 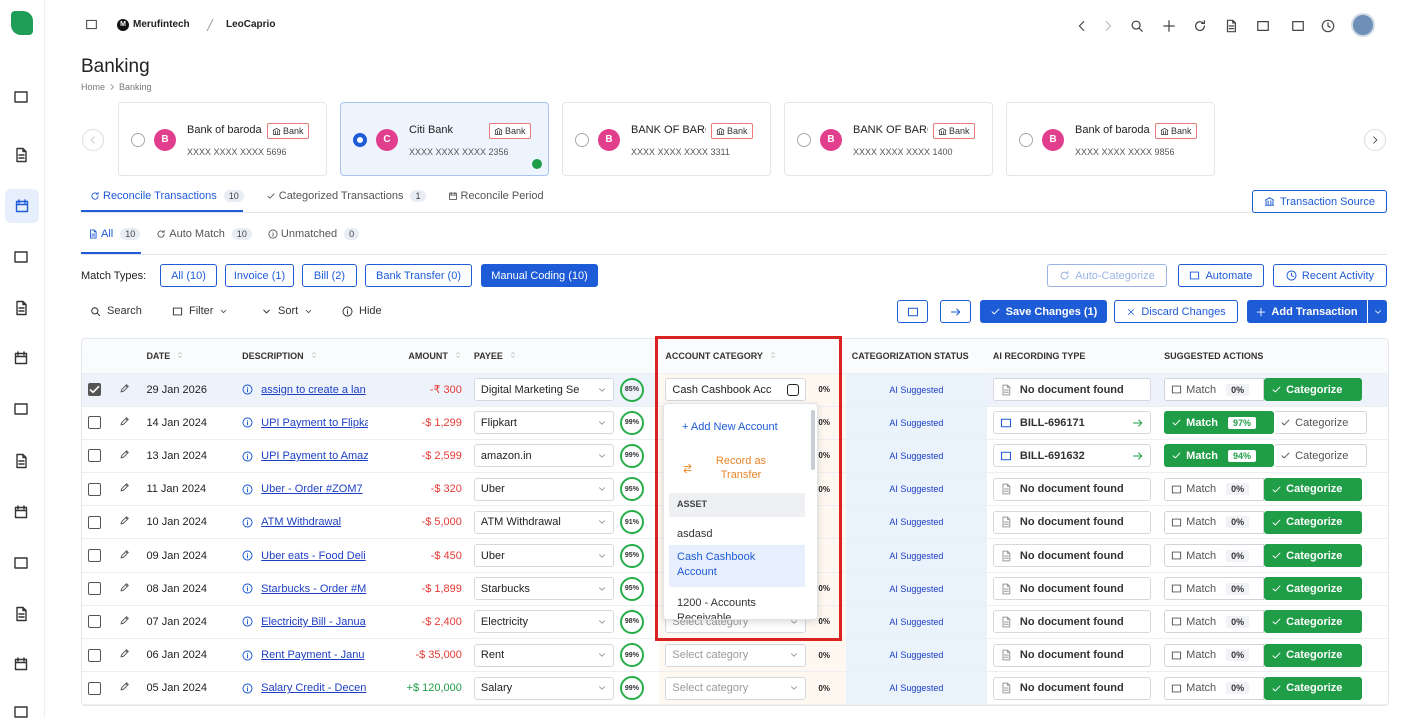 I want to click on payee-select: Flipkart, so click(x=543, y=423).